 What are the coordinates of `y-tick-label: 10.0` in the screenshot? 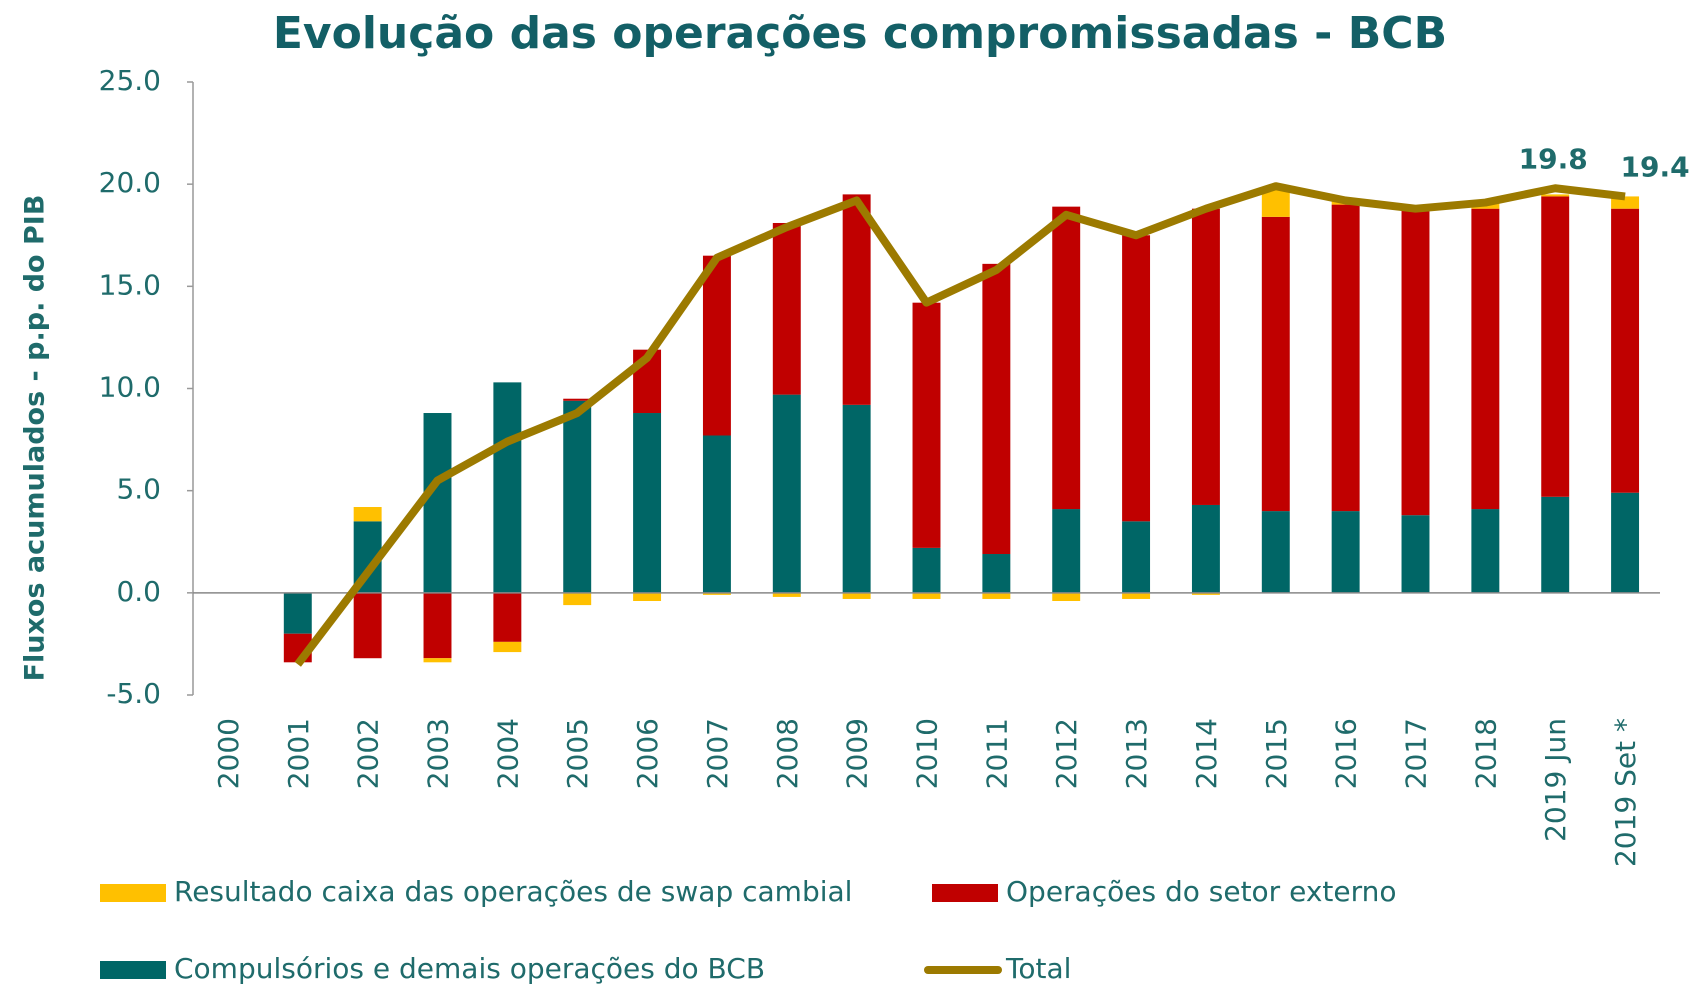 It's located at (130, 387).